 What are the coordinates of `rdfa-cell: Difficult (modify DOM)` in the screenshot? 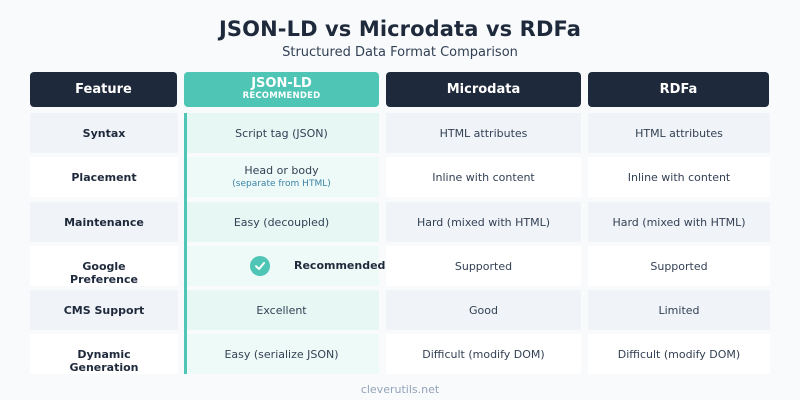 It's located at (679, 354).